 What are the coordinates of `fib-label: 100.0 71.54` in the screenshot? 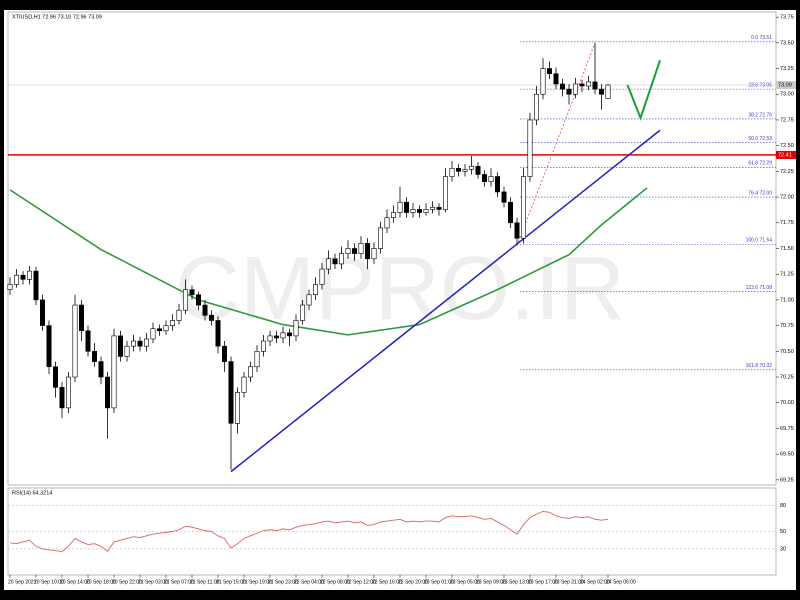 It's located at (759, 241).